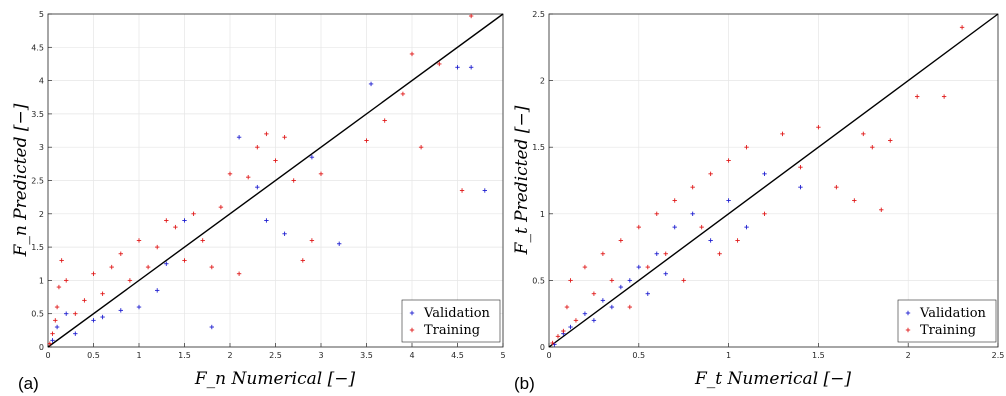 The width and height of the screenshot is (1006, 396). Describe the element at coordinates (452, 330) in the screenshot. I see `legend-item-training-a: Training` at that location.